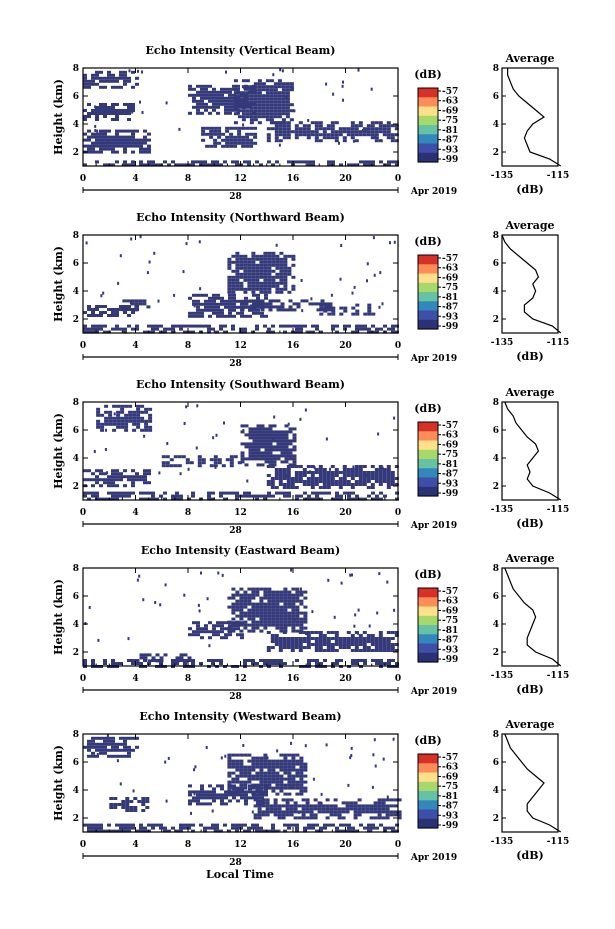  I want to click on echo-region, so click(241, 618).